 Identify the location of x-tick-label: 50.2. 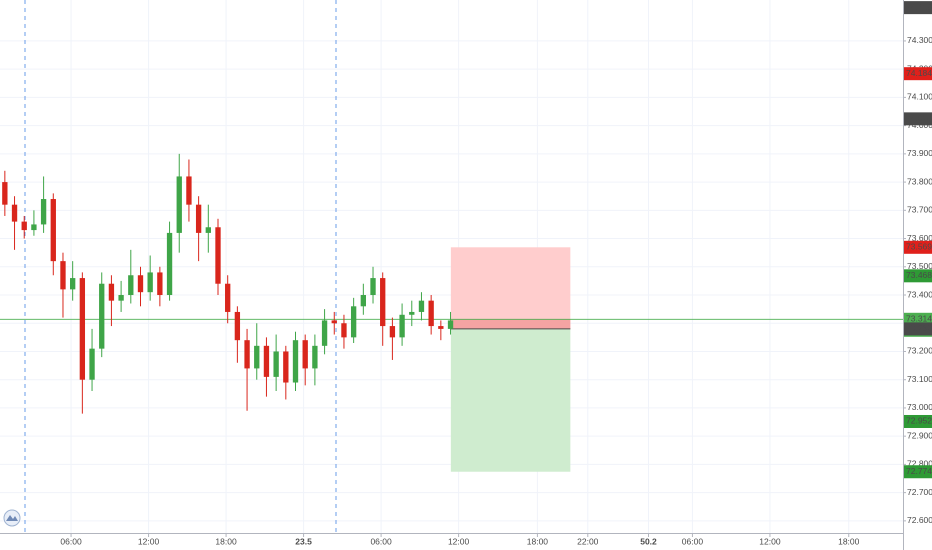
(648, 541).